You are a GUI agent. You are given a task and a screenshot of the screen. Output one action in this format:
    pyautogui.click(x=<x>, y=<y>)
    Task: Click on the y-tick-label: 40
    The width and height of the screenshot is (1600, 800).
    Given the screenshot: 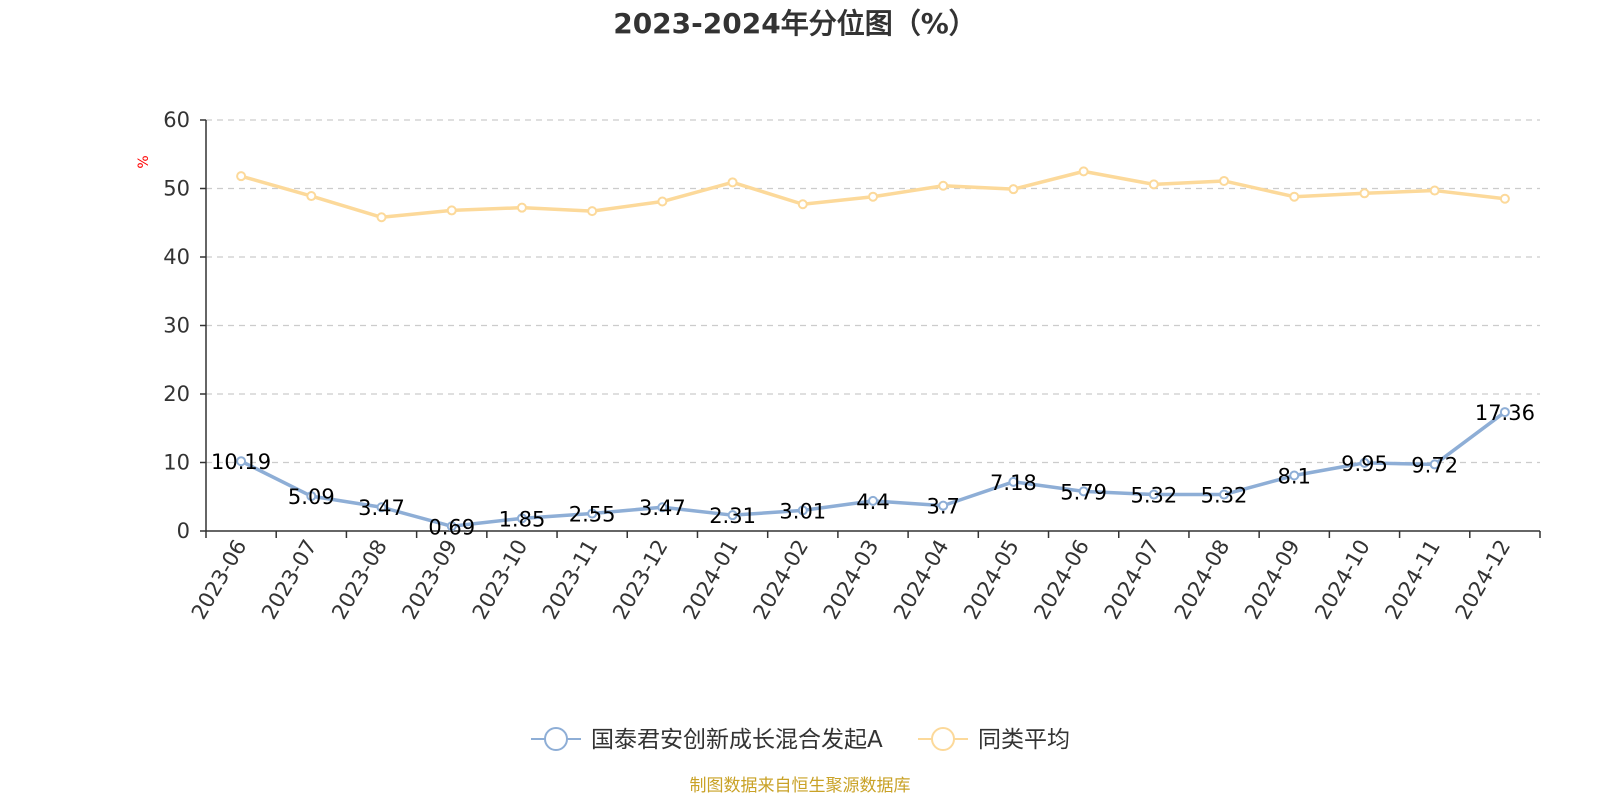 What is the action you would take?
    pyautogui.click(x=176, y=257)
    